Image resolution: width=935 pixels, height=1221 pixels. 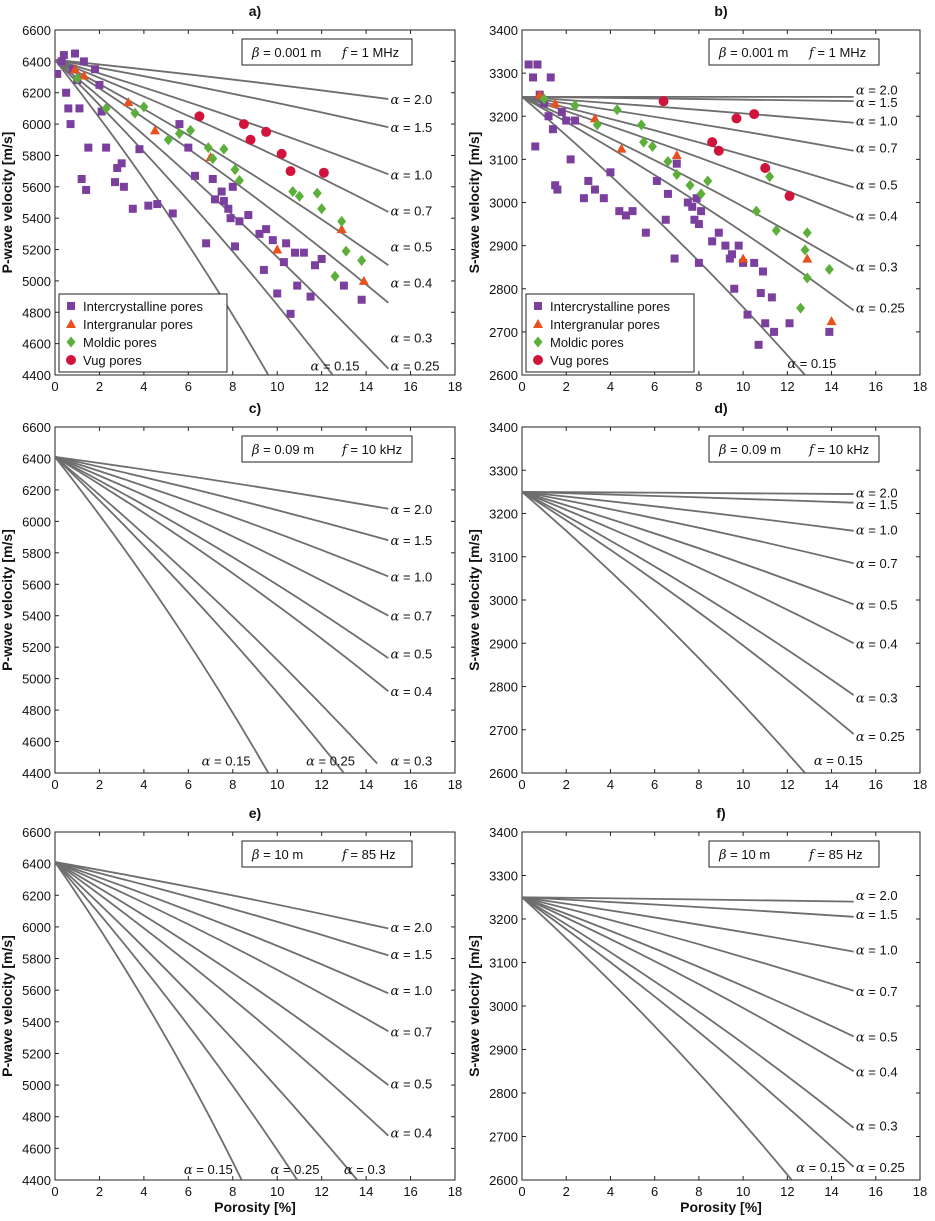 I want to click on x-tick-label: 12, so click(x=787, y=1191).